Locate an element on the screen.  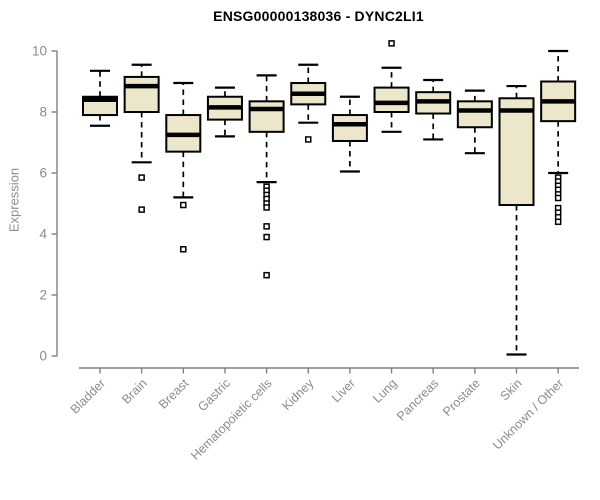
box-hematopoietic-cells is located at coordinates (266, 116).